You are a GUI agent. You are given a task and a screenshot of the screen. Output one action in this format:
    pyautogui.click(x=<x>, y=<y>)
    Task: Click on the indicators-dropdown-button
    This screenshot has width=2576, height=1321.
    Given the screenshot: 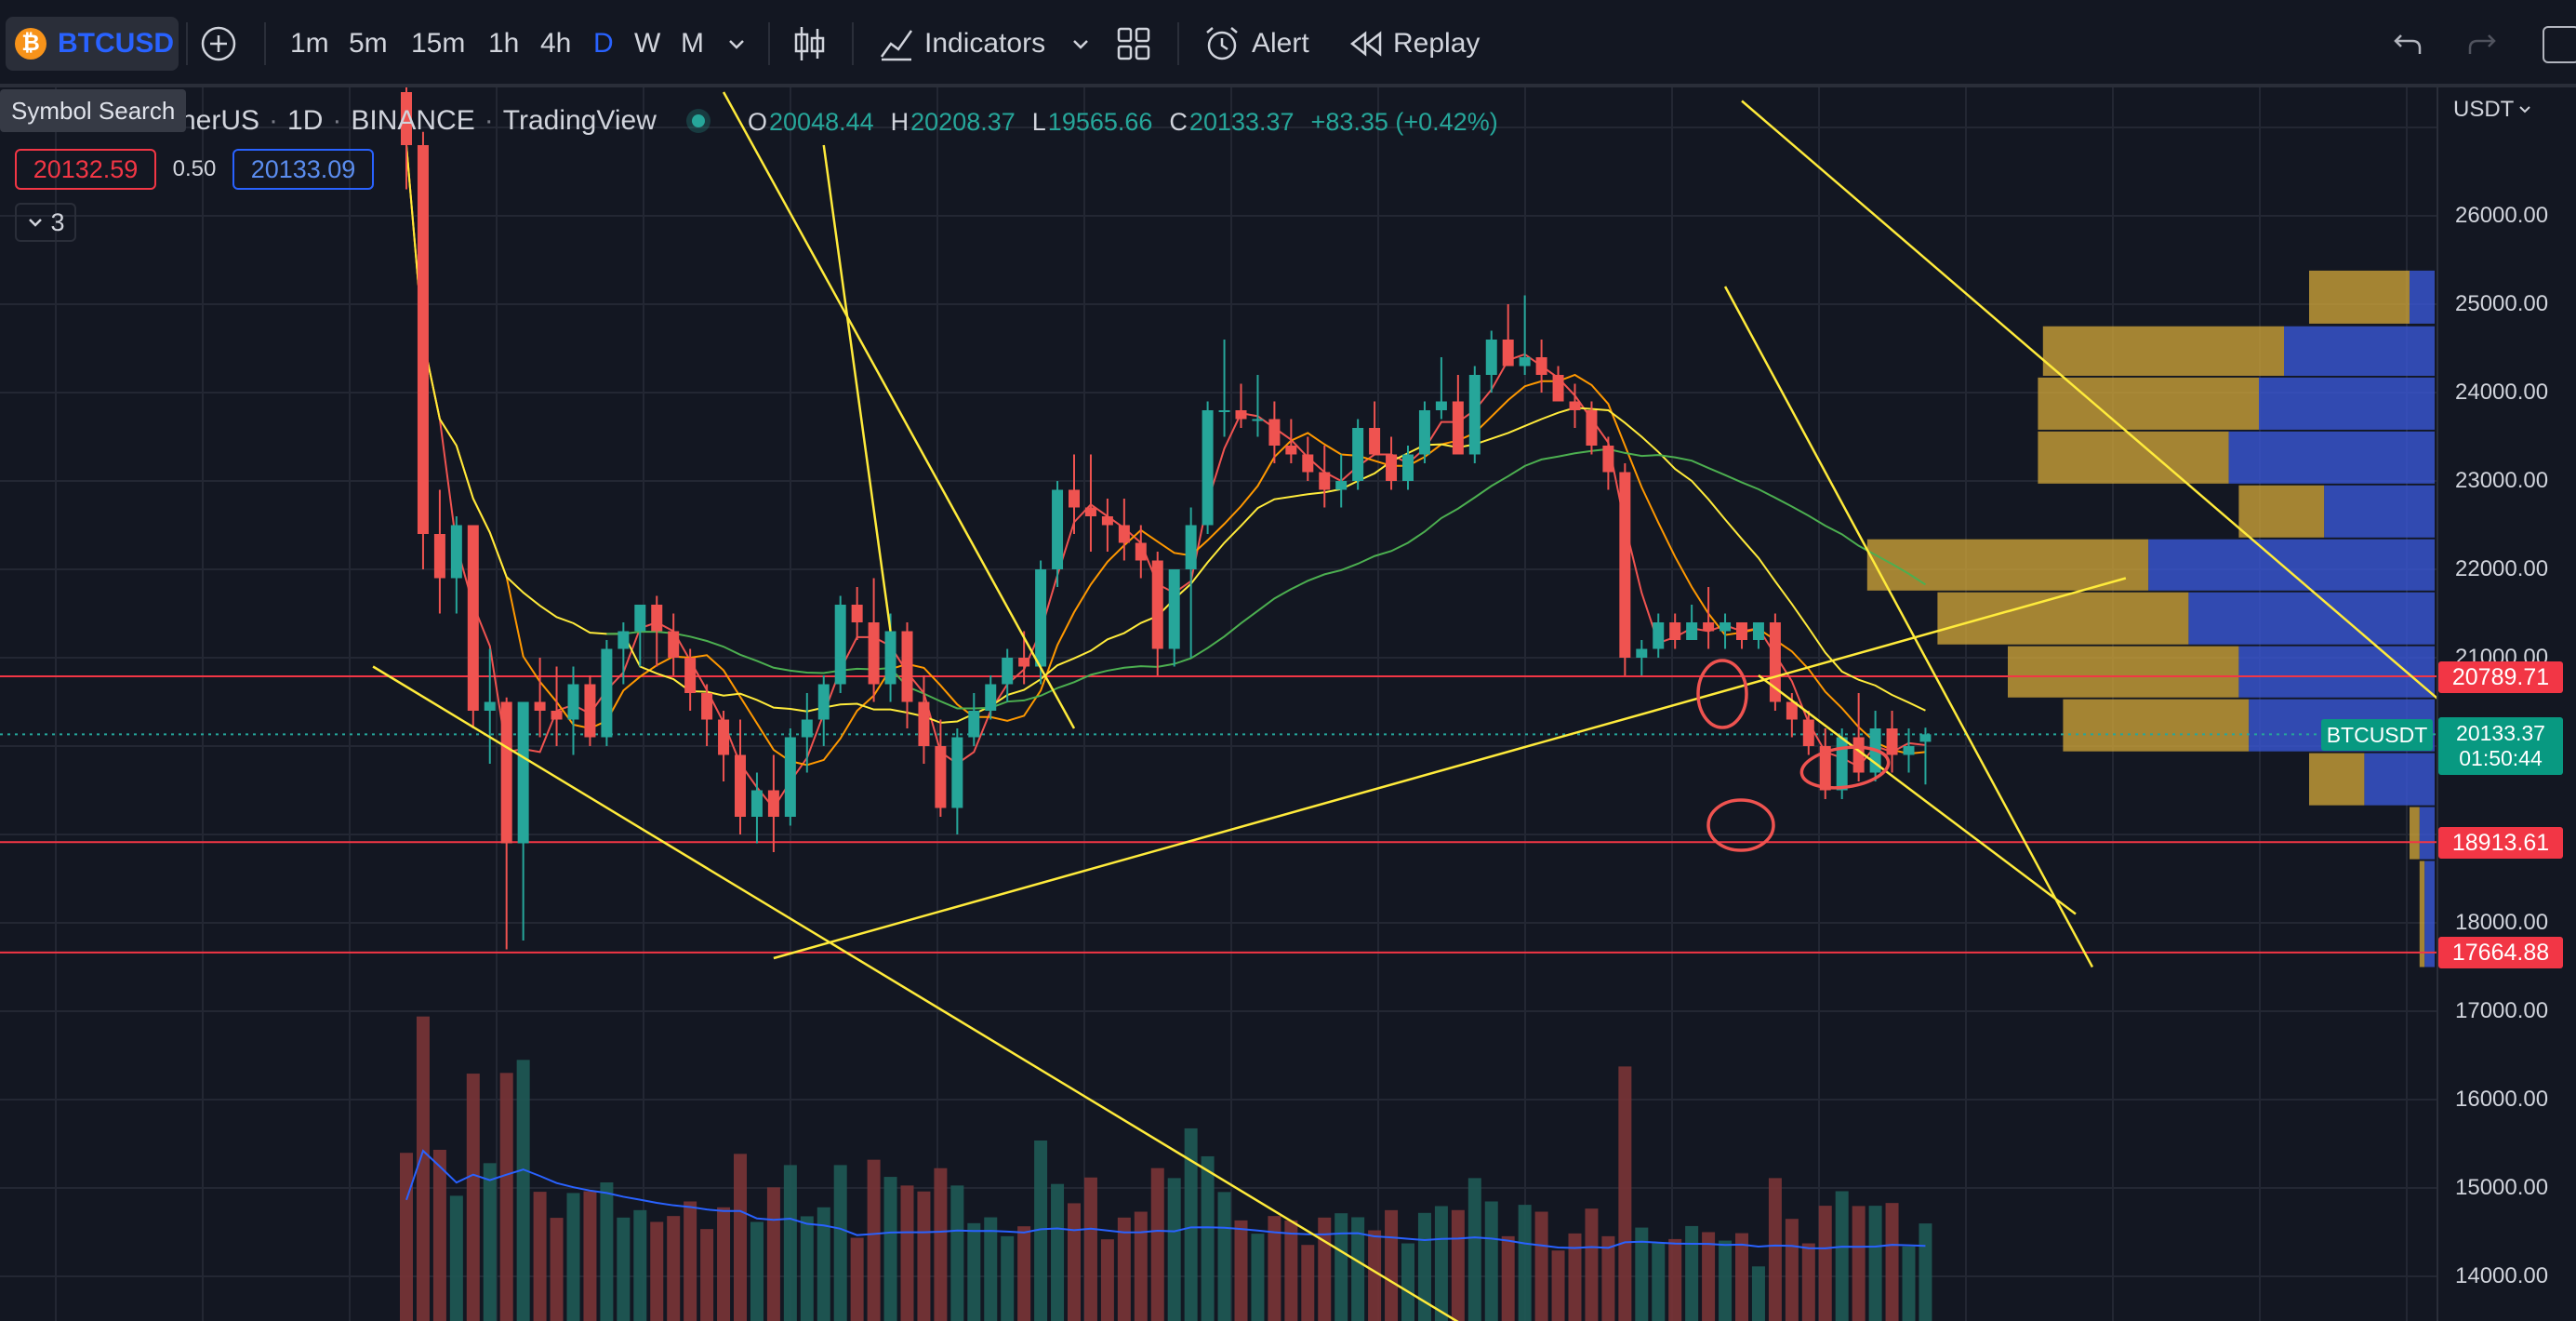 What is the action you would take?
    pyautogui.click(x=1080, y=43)
    